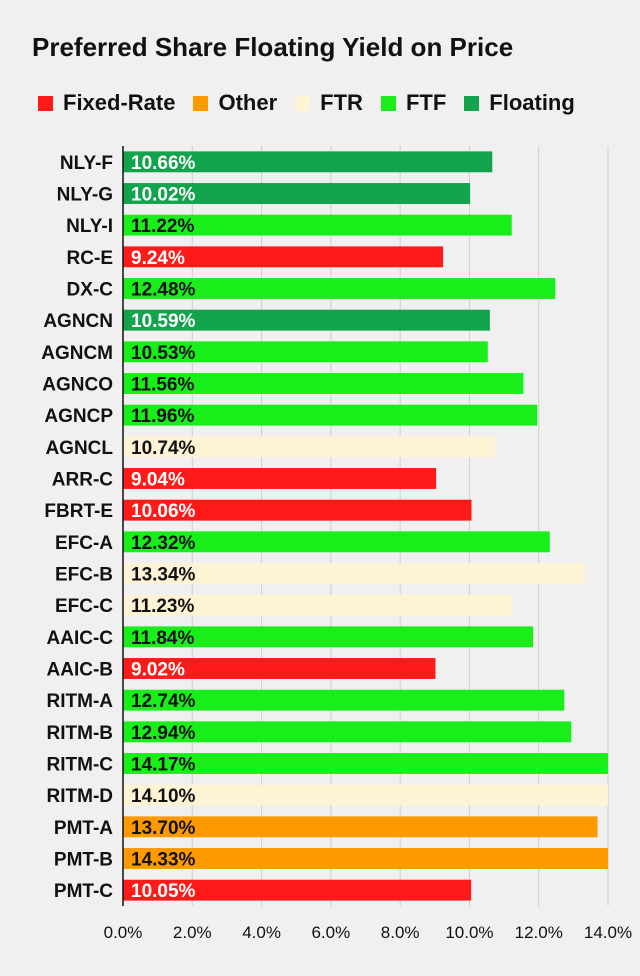 The width and height of the screenshot is (640, 976). What do you see at coordinates (89, 226) in the screenshot?
I see `category-label: NLY-I` at bounding box center [89, 226].